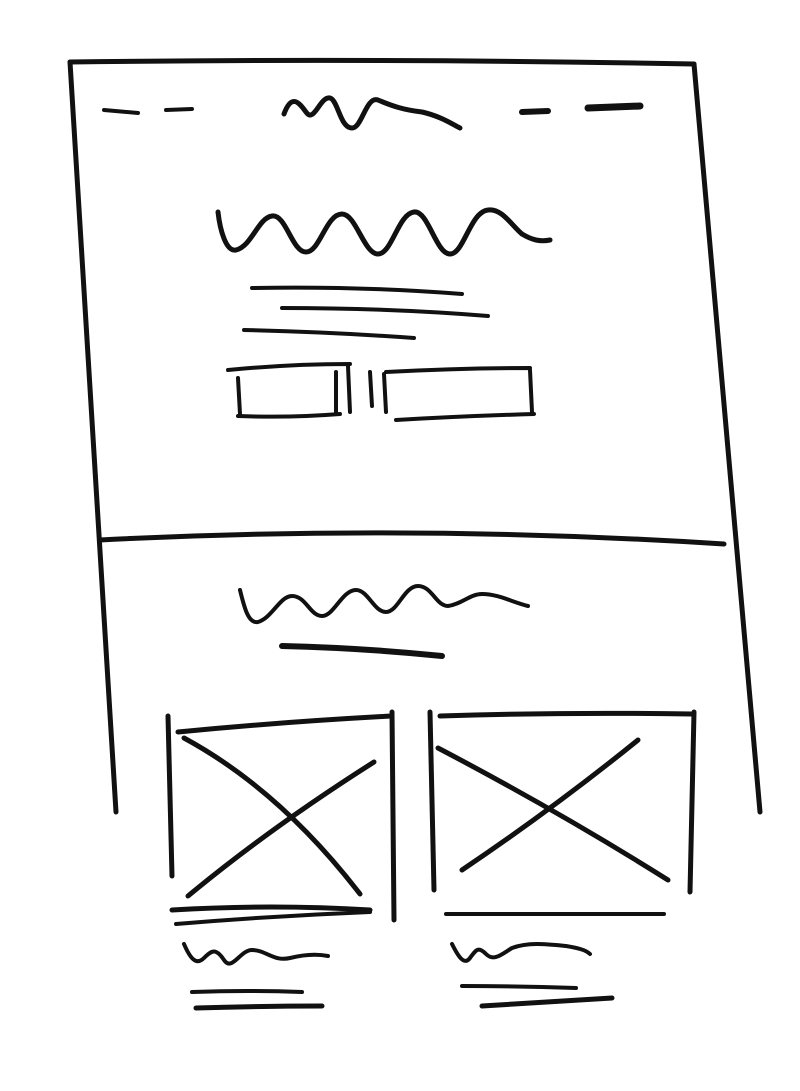 The image size is (800, 1091). I want to click on section-divider, so click(412, 538).